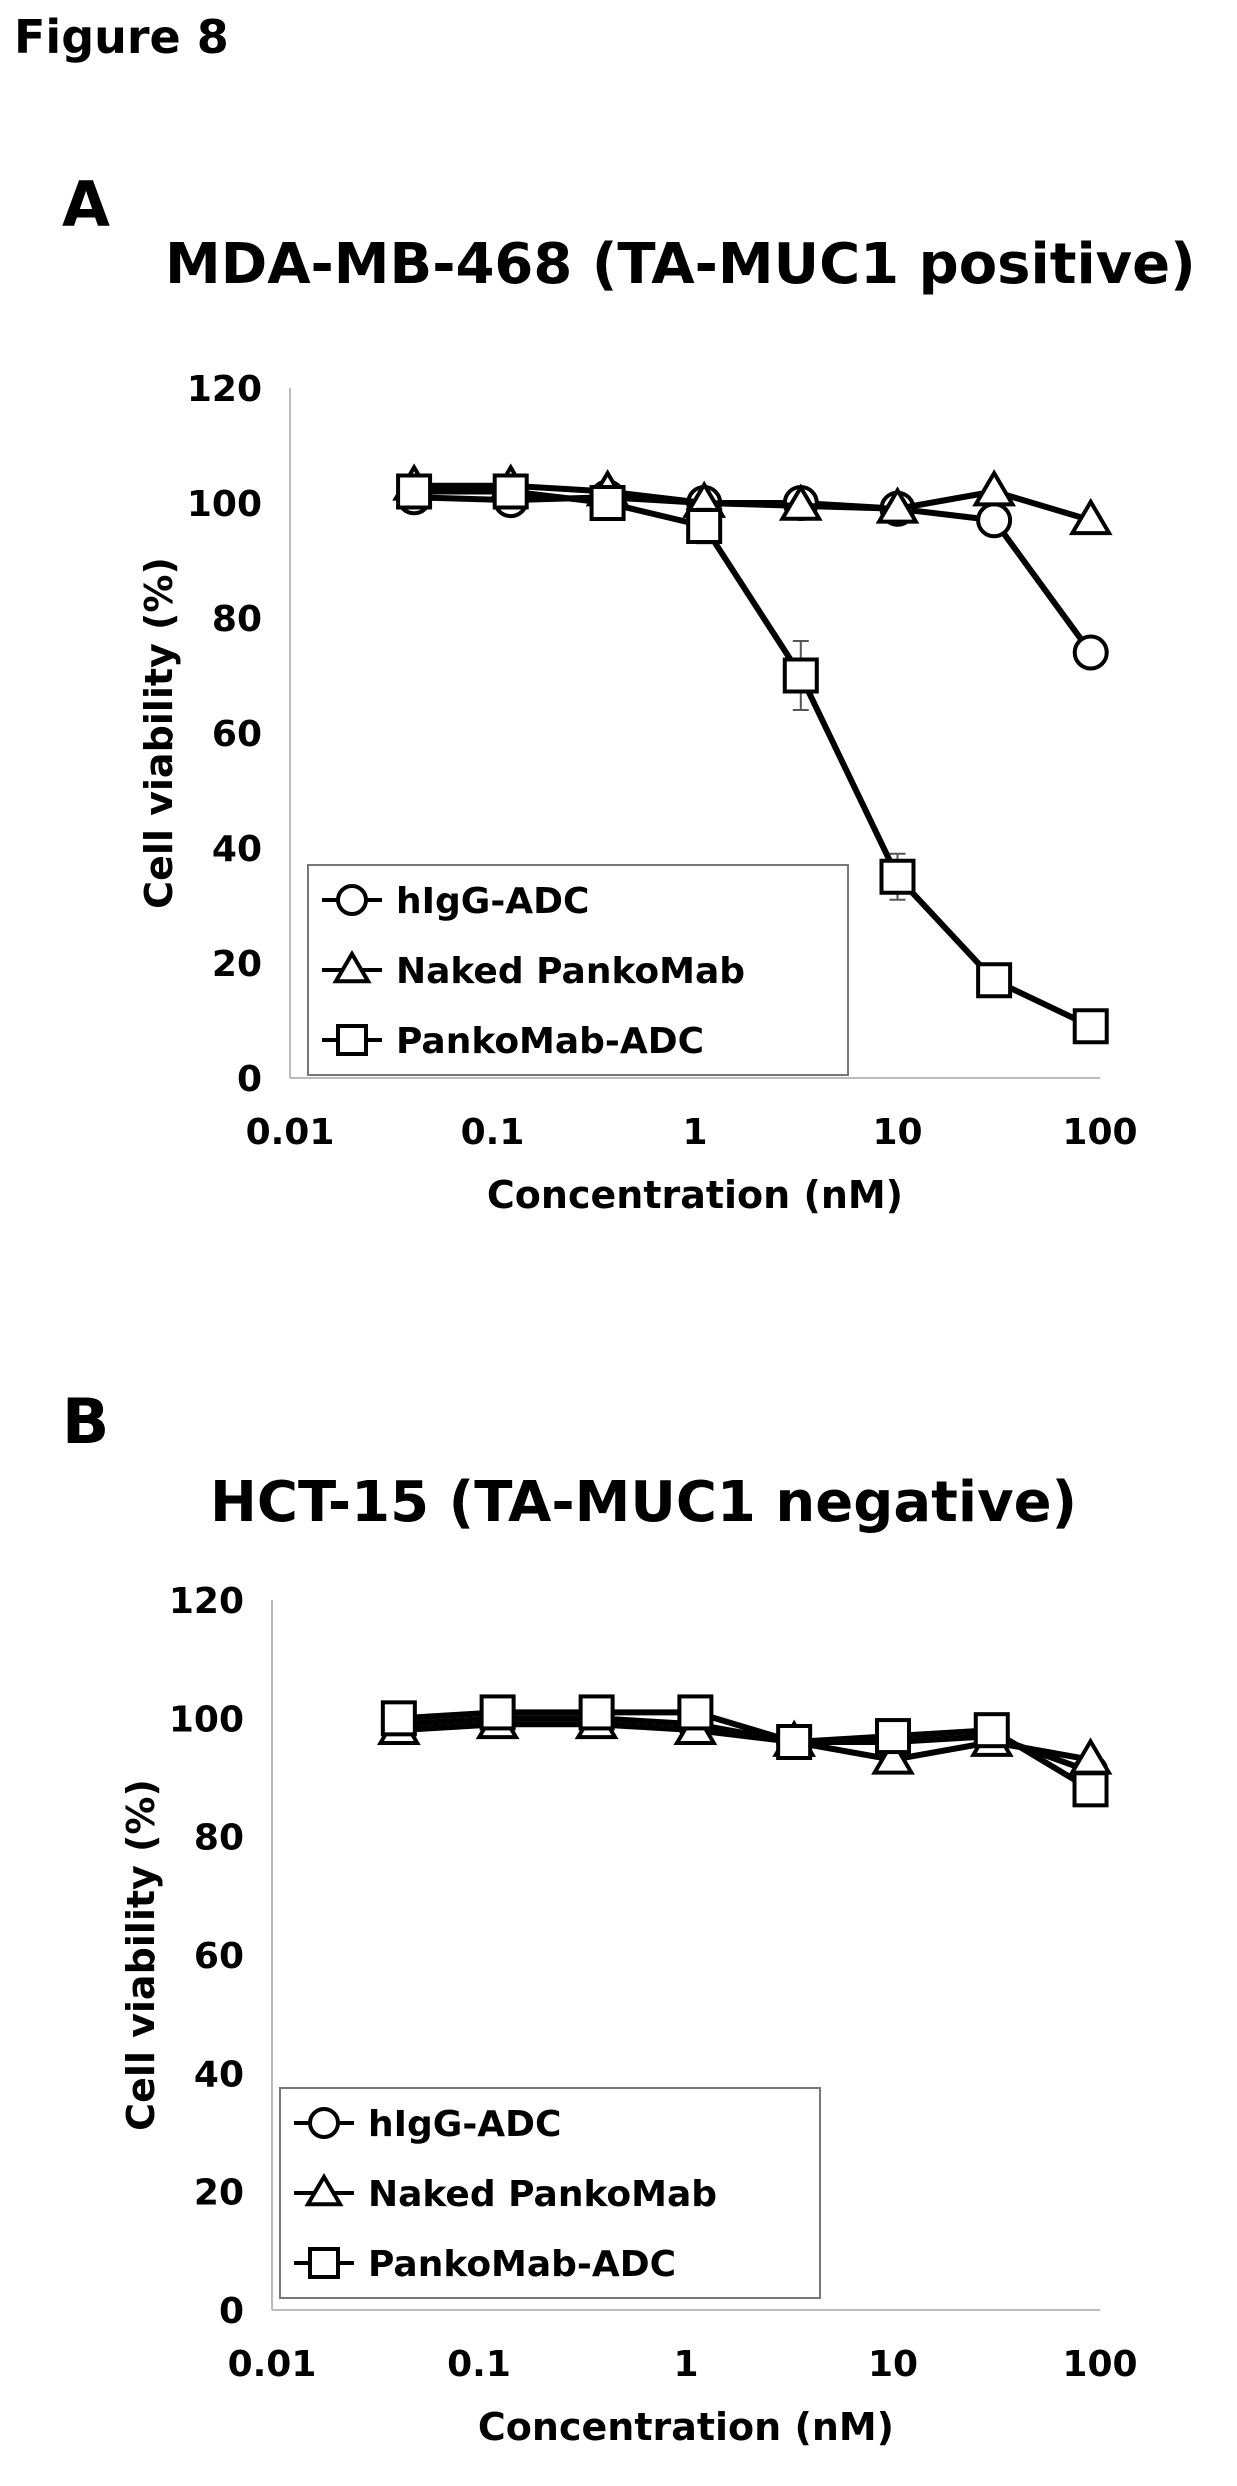  What do you see at coordinates (644, 1502) in the screenshot?
I see `panel-b-title: HCT-15 (TA-MUC1 negative)` at bounding box center [644, 1502].